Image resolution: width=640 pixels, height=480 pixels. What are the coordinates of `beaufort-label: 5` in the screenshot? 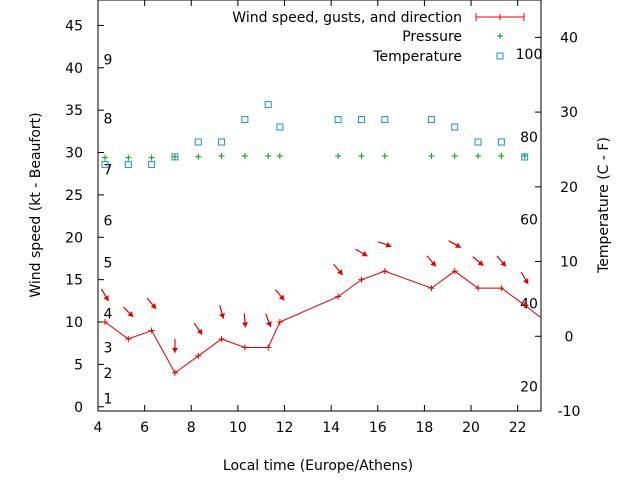 It's located at (108, 264).